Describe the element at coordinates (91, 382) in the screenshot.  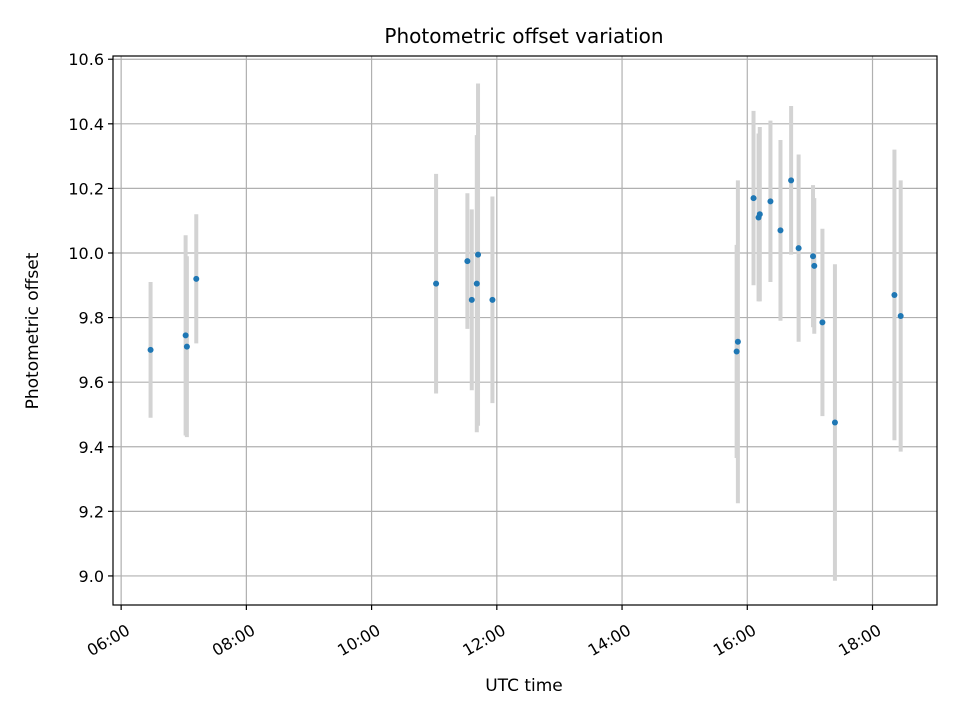
I see `y-tick-label: 9.6` at that location.